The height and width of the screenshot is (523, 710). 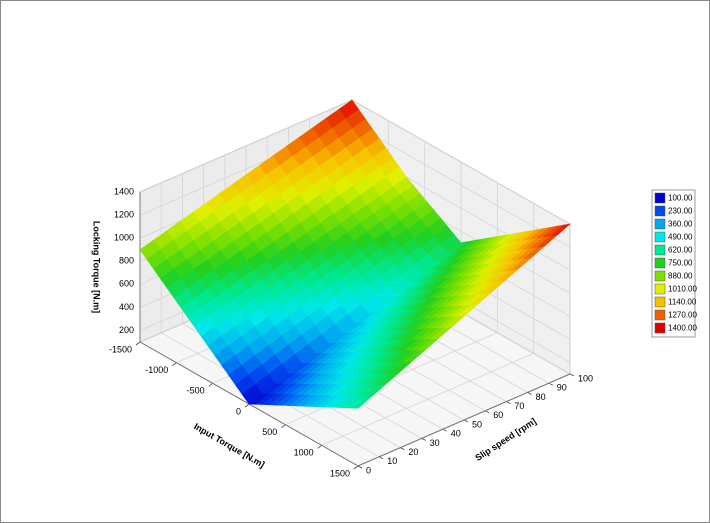 What do you see at coordinates (498, 415) in the screenshot?
I see `y-tick-label: 60` at bounding box center [498, 415].